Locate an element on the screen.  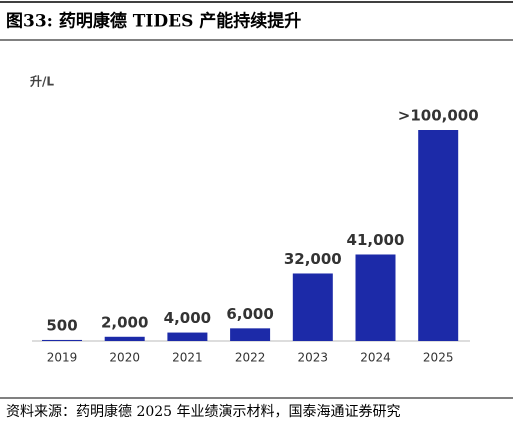
x-tick-label: 2022 is located at coordinates (250, 358).